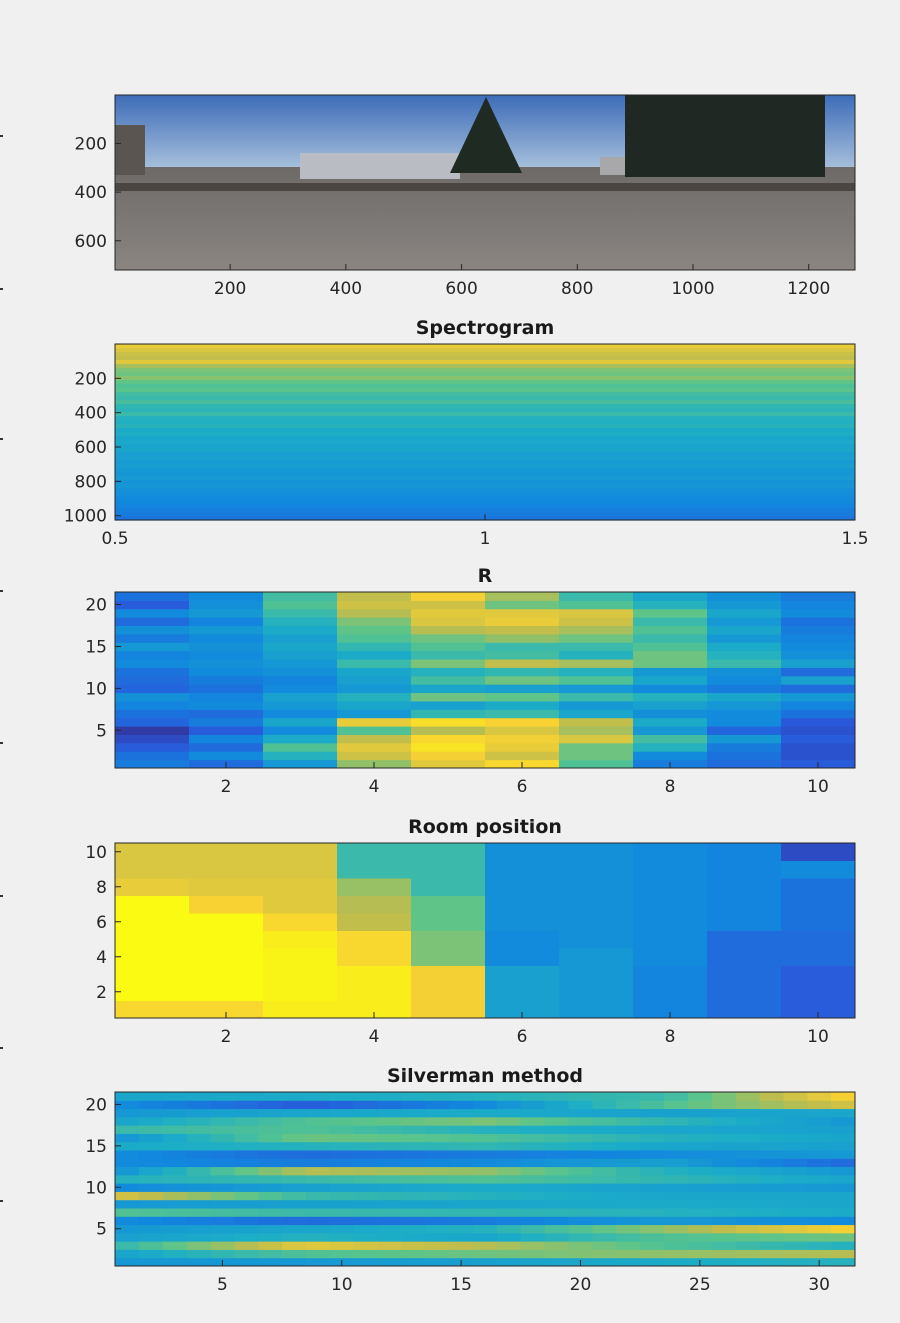 This screenshot has width=900, height=1323. Describe the element at coordinates (226, 787) in the screenshot. I see `x-tick-label: 2` at that location.